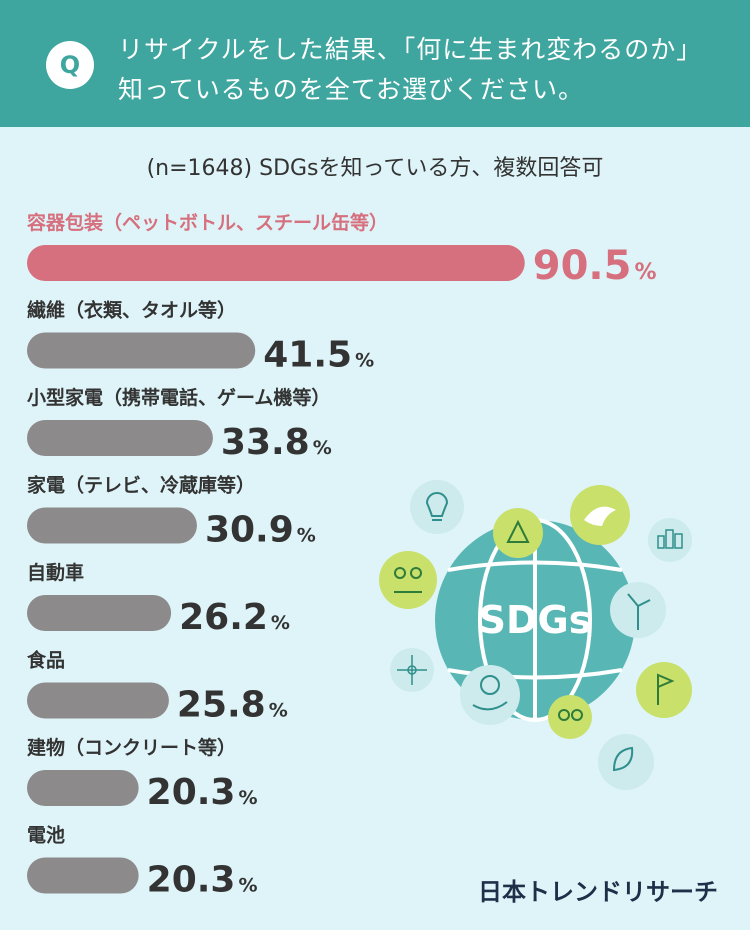  Describe the element at coordinates (55, 572) in the screenshot. I see `category-label: 自動車` at that location.